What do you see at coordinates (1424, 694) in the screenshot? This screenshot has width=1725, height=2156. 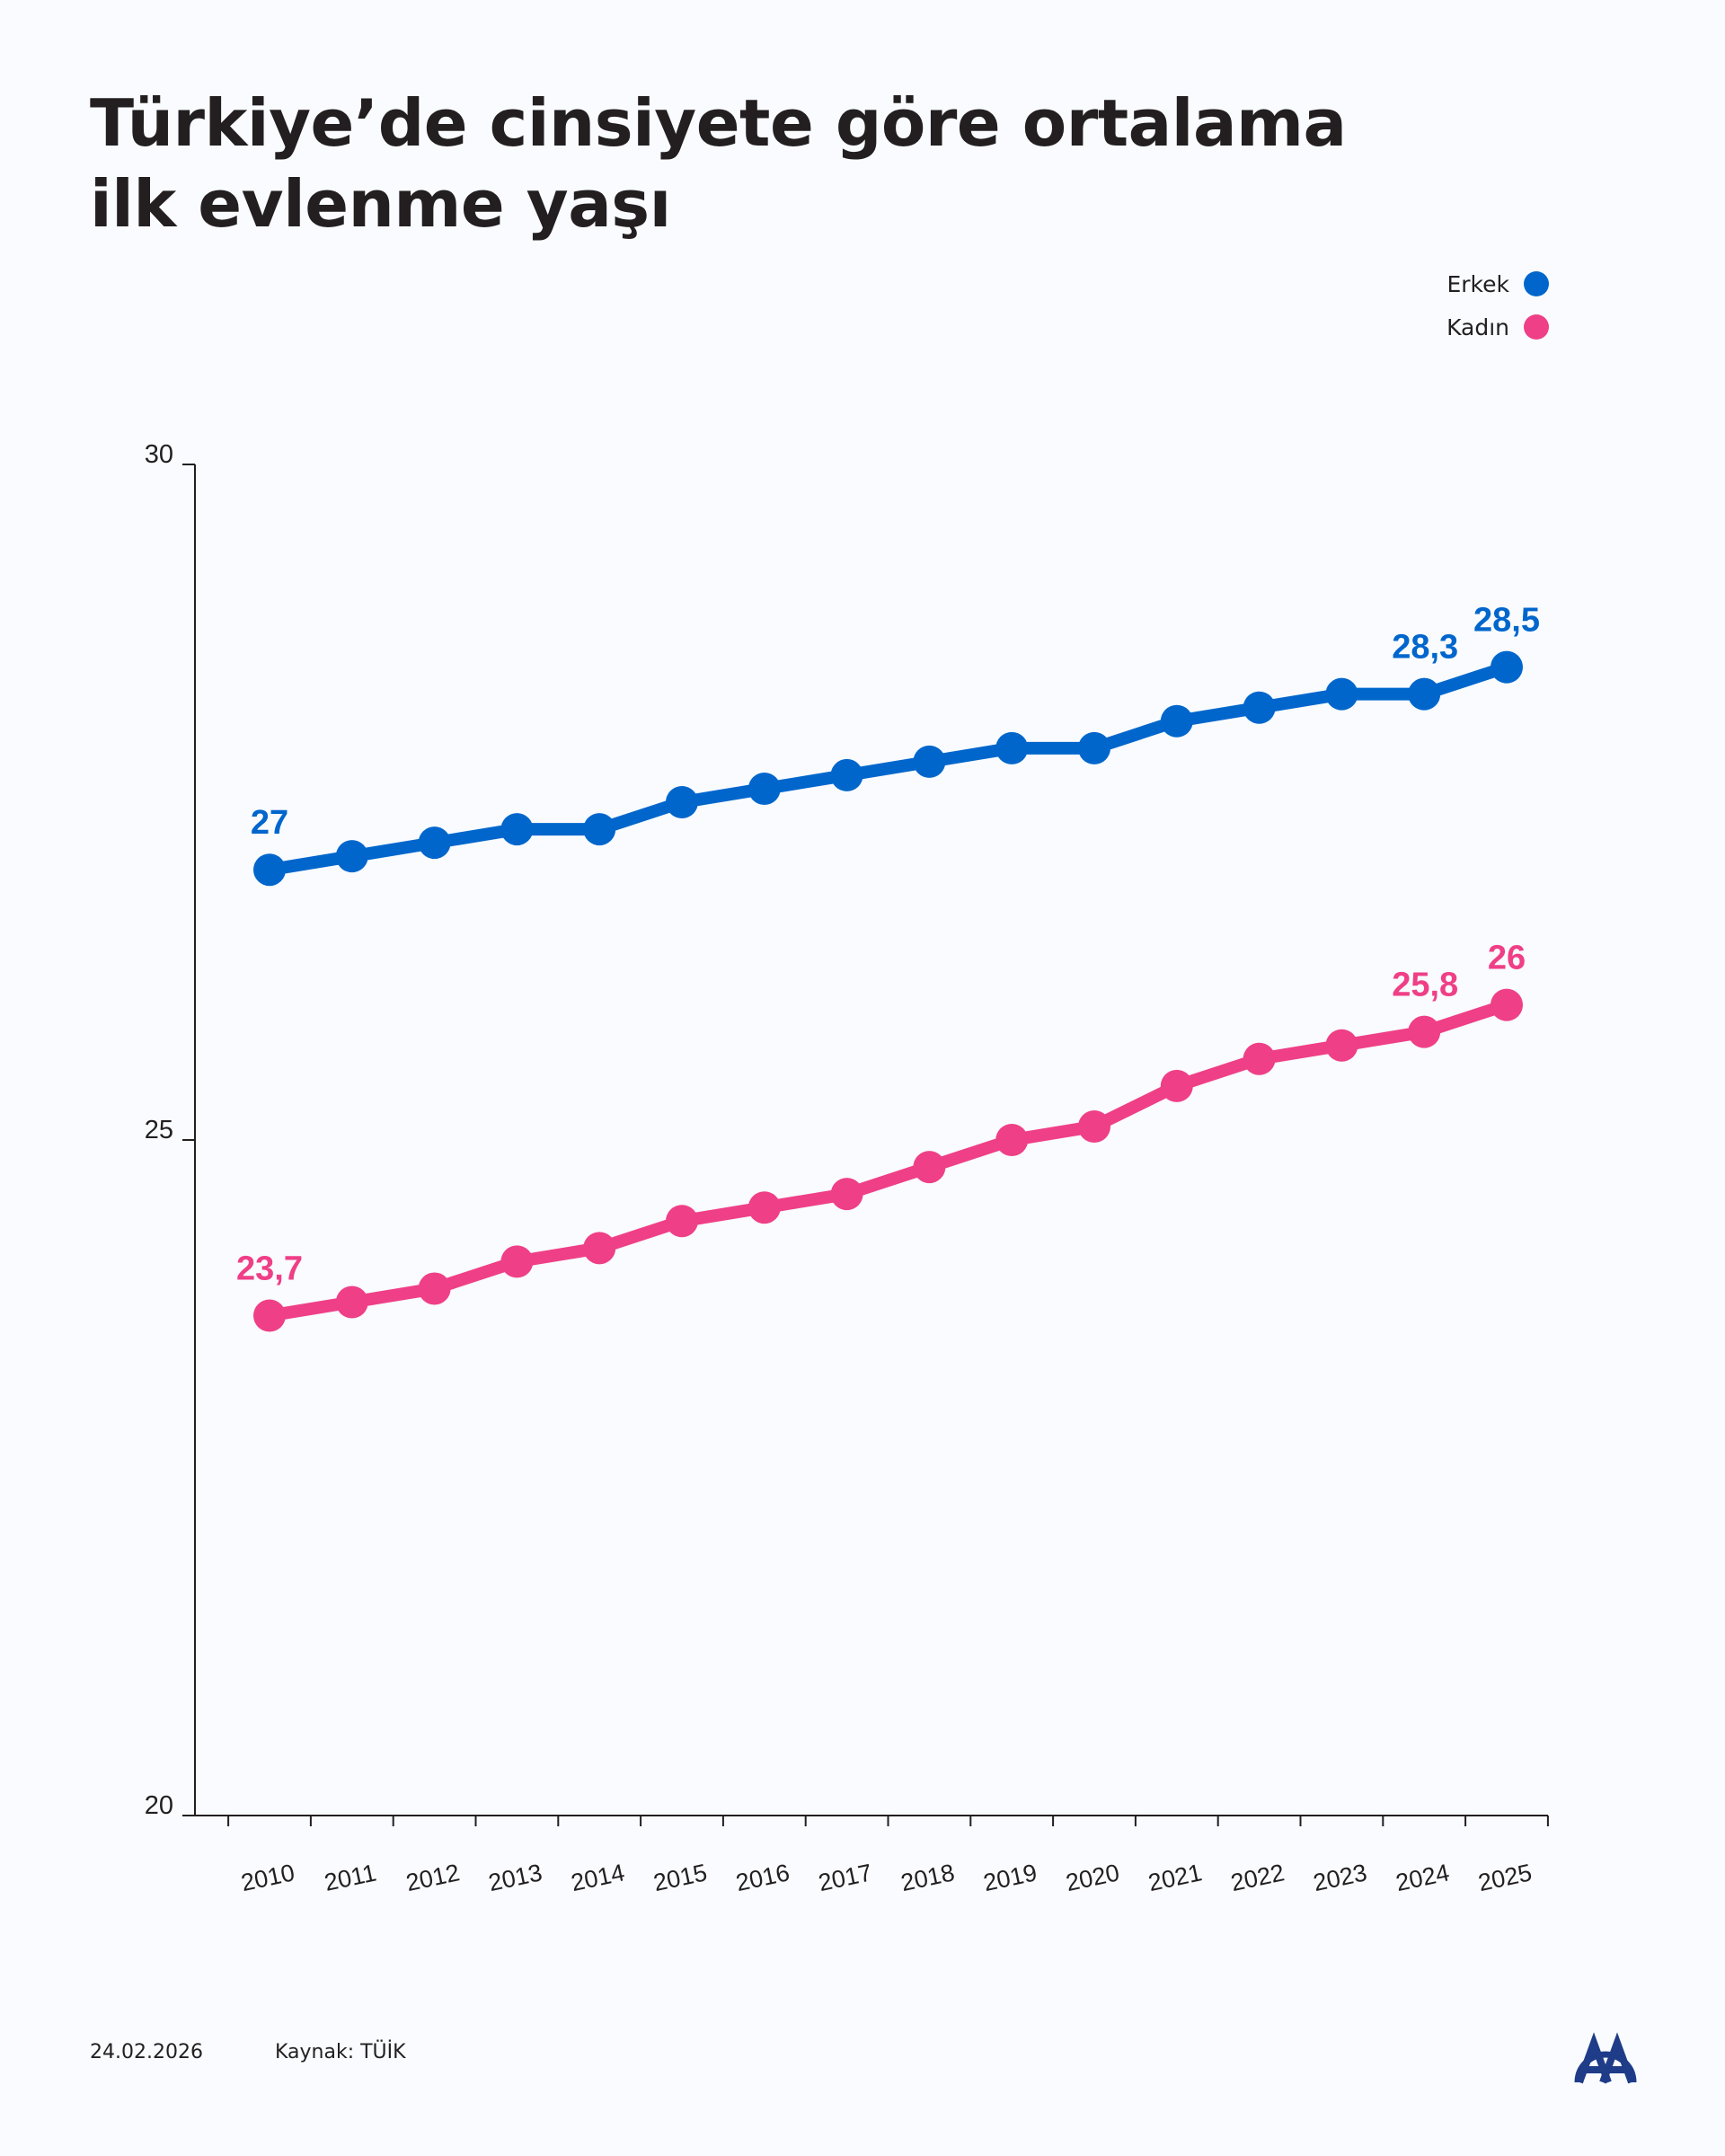 I see `data-point-erkek-2024` at bounding box center [1424, 694].